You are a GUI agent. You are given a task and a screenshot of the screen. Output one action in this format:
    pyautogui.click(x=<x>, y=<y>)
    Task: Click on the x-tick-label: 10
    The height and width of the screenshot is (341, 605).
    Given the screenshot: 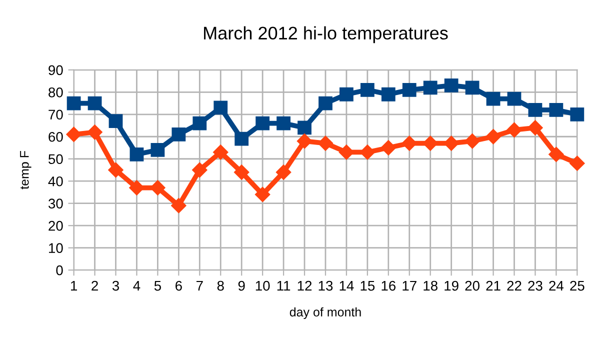 What is the action you would take?
    pyautogui.click(x=263, y=285)
    